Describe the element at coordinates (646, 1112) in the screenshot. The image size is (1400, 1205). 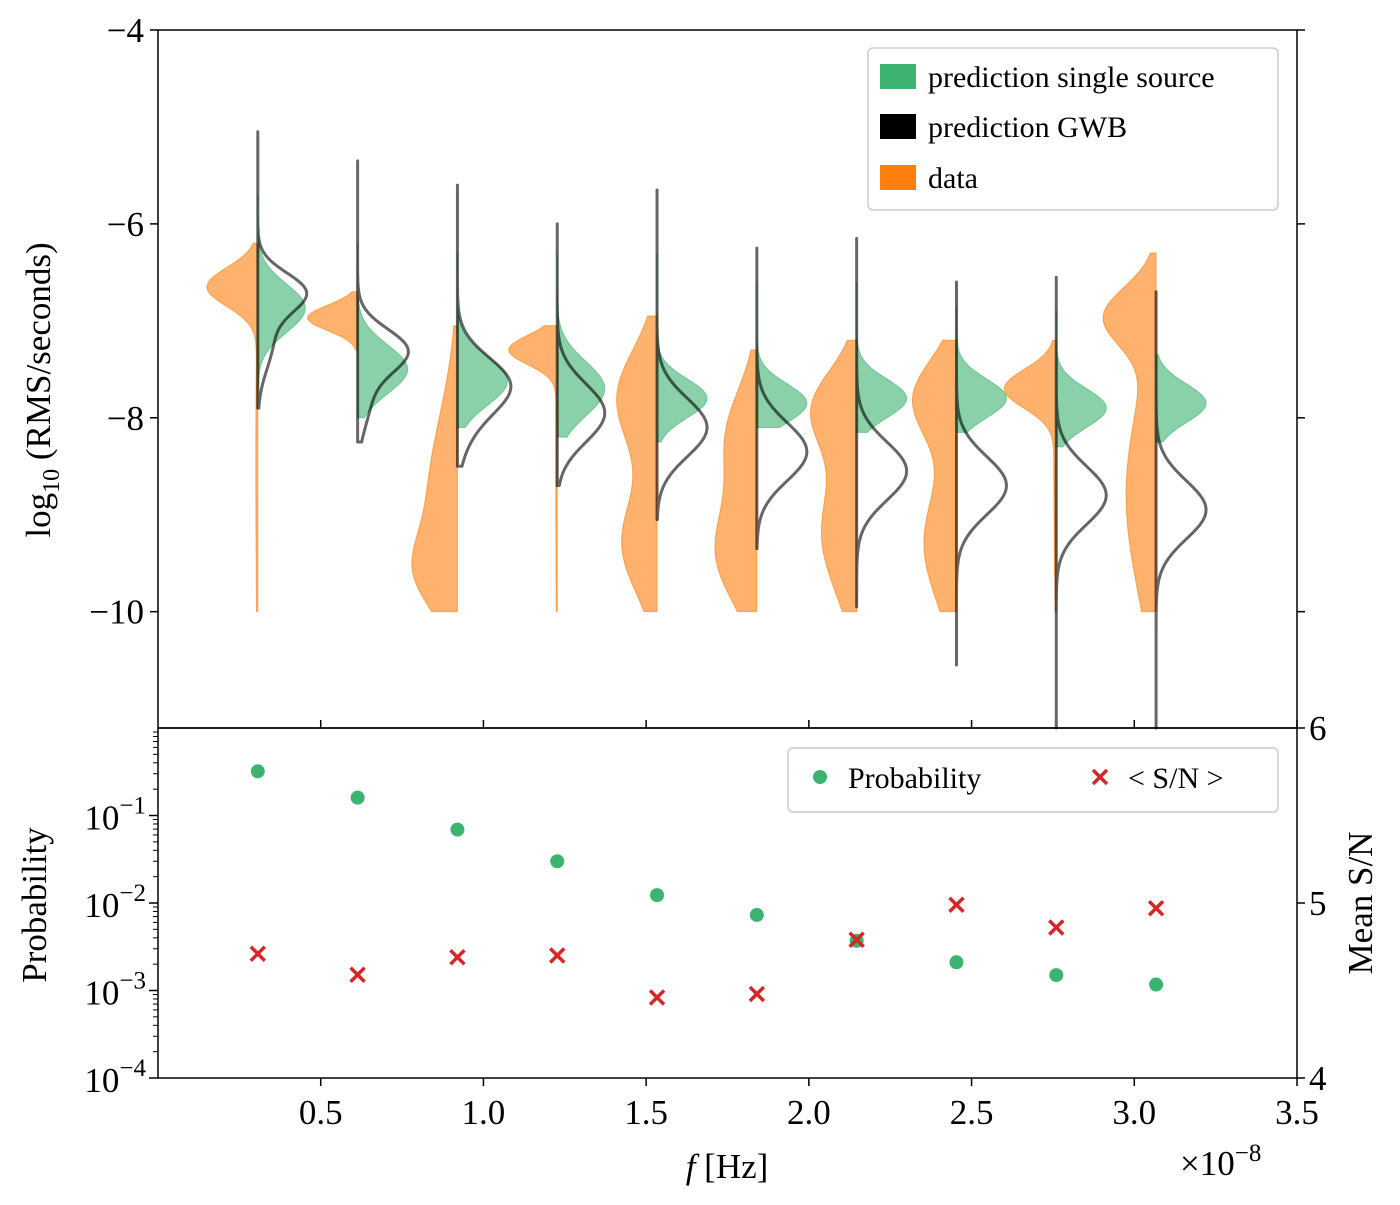
I see `x-tick-label: 1.5` at that location.